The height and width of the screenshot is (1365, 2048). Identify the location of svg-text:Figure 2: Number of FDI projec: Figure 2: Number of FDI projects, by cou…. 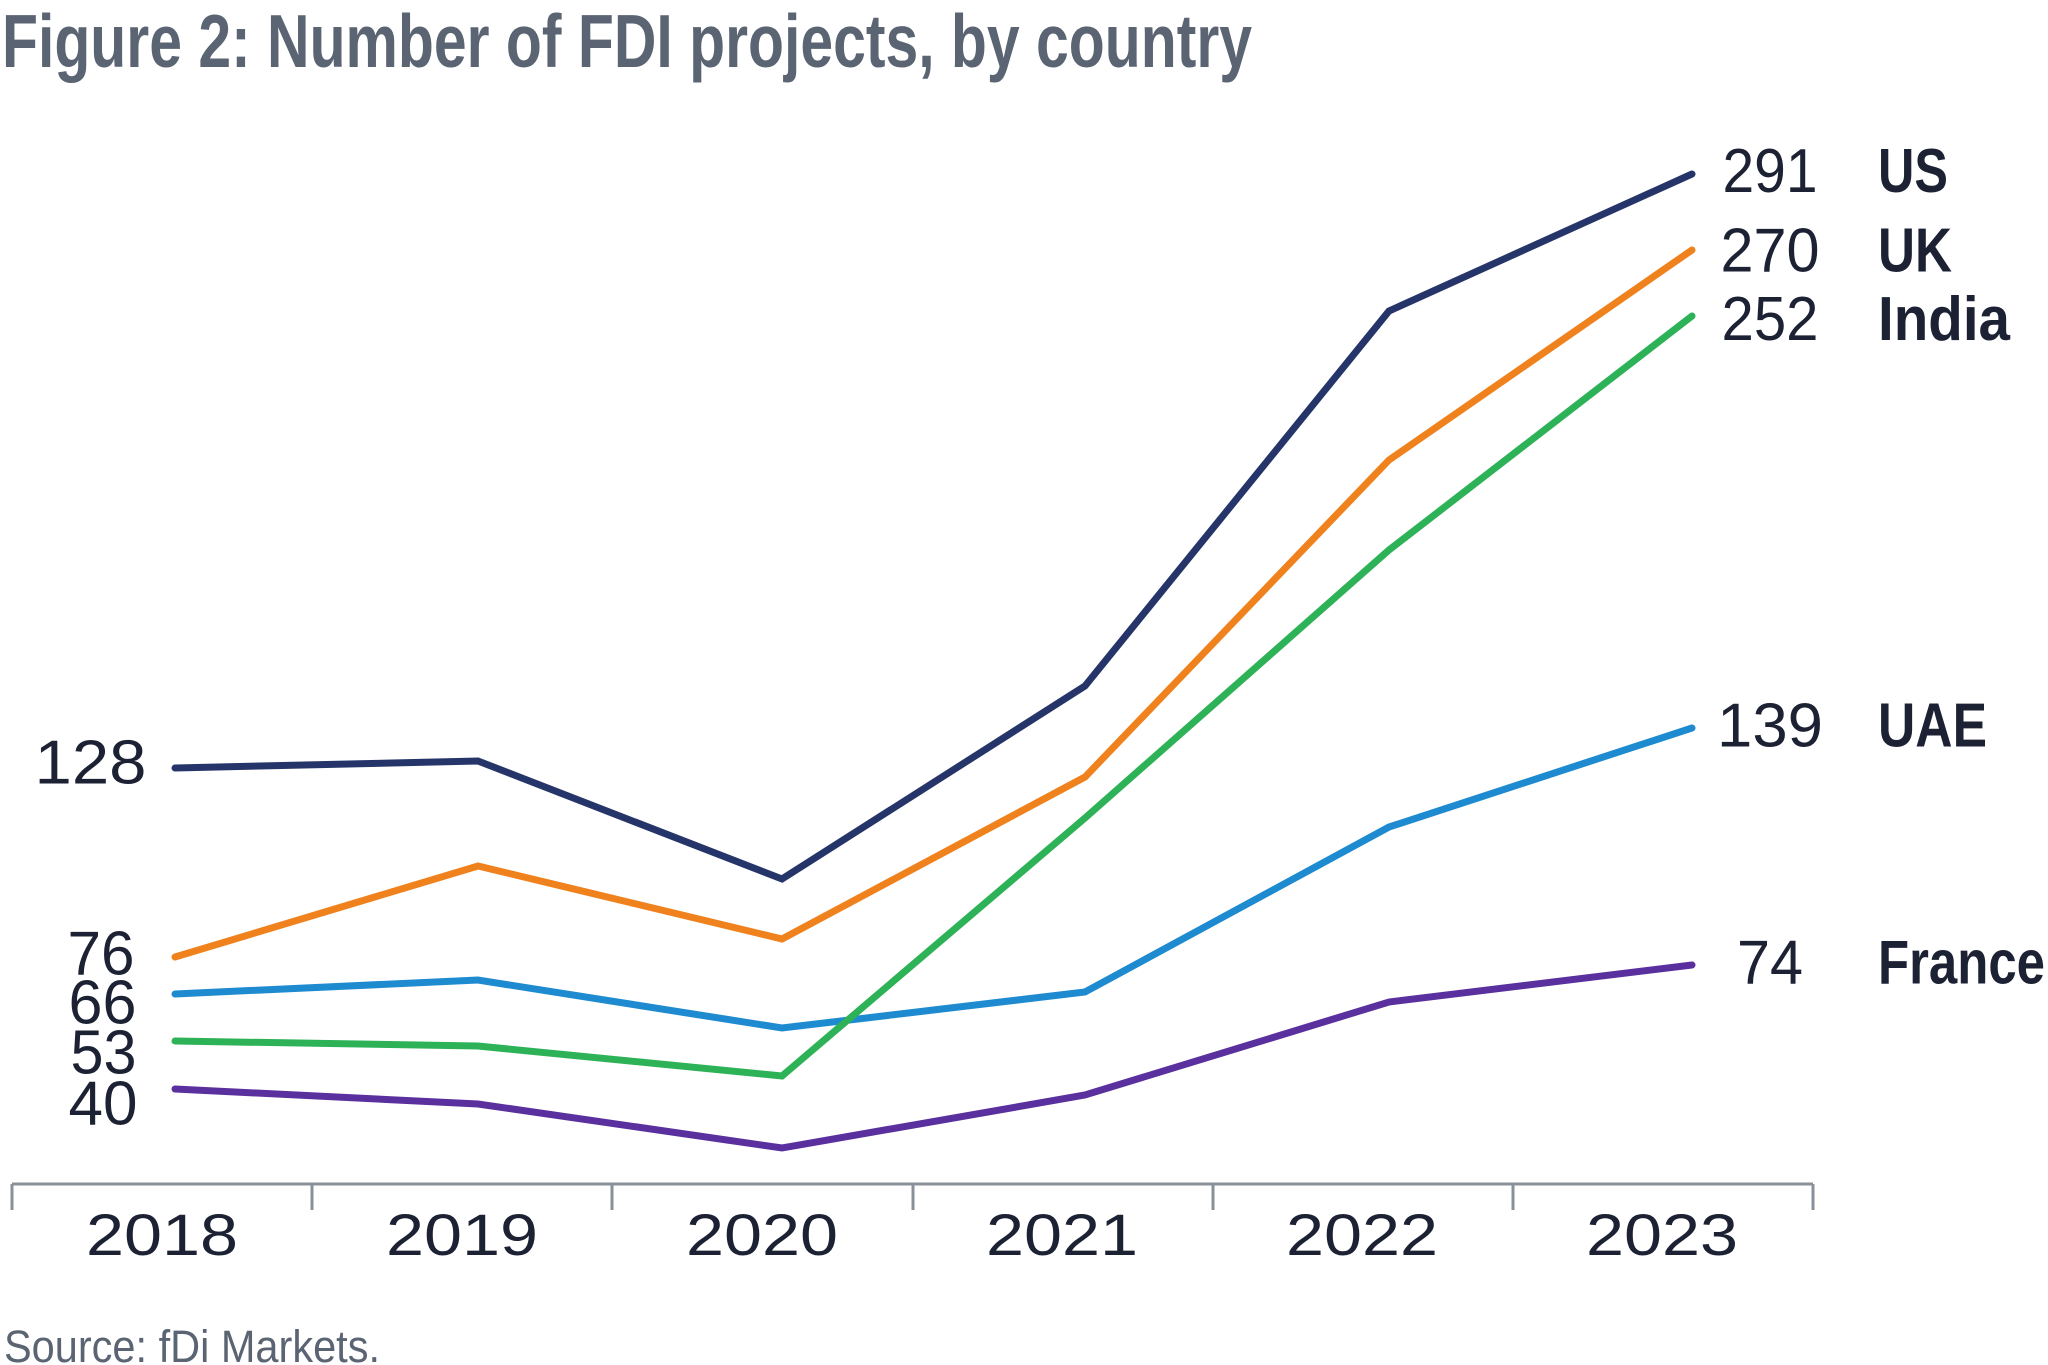
(627, 41).